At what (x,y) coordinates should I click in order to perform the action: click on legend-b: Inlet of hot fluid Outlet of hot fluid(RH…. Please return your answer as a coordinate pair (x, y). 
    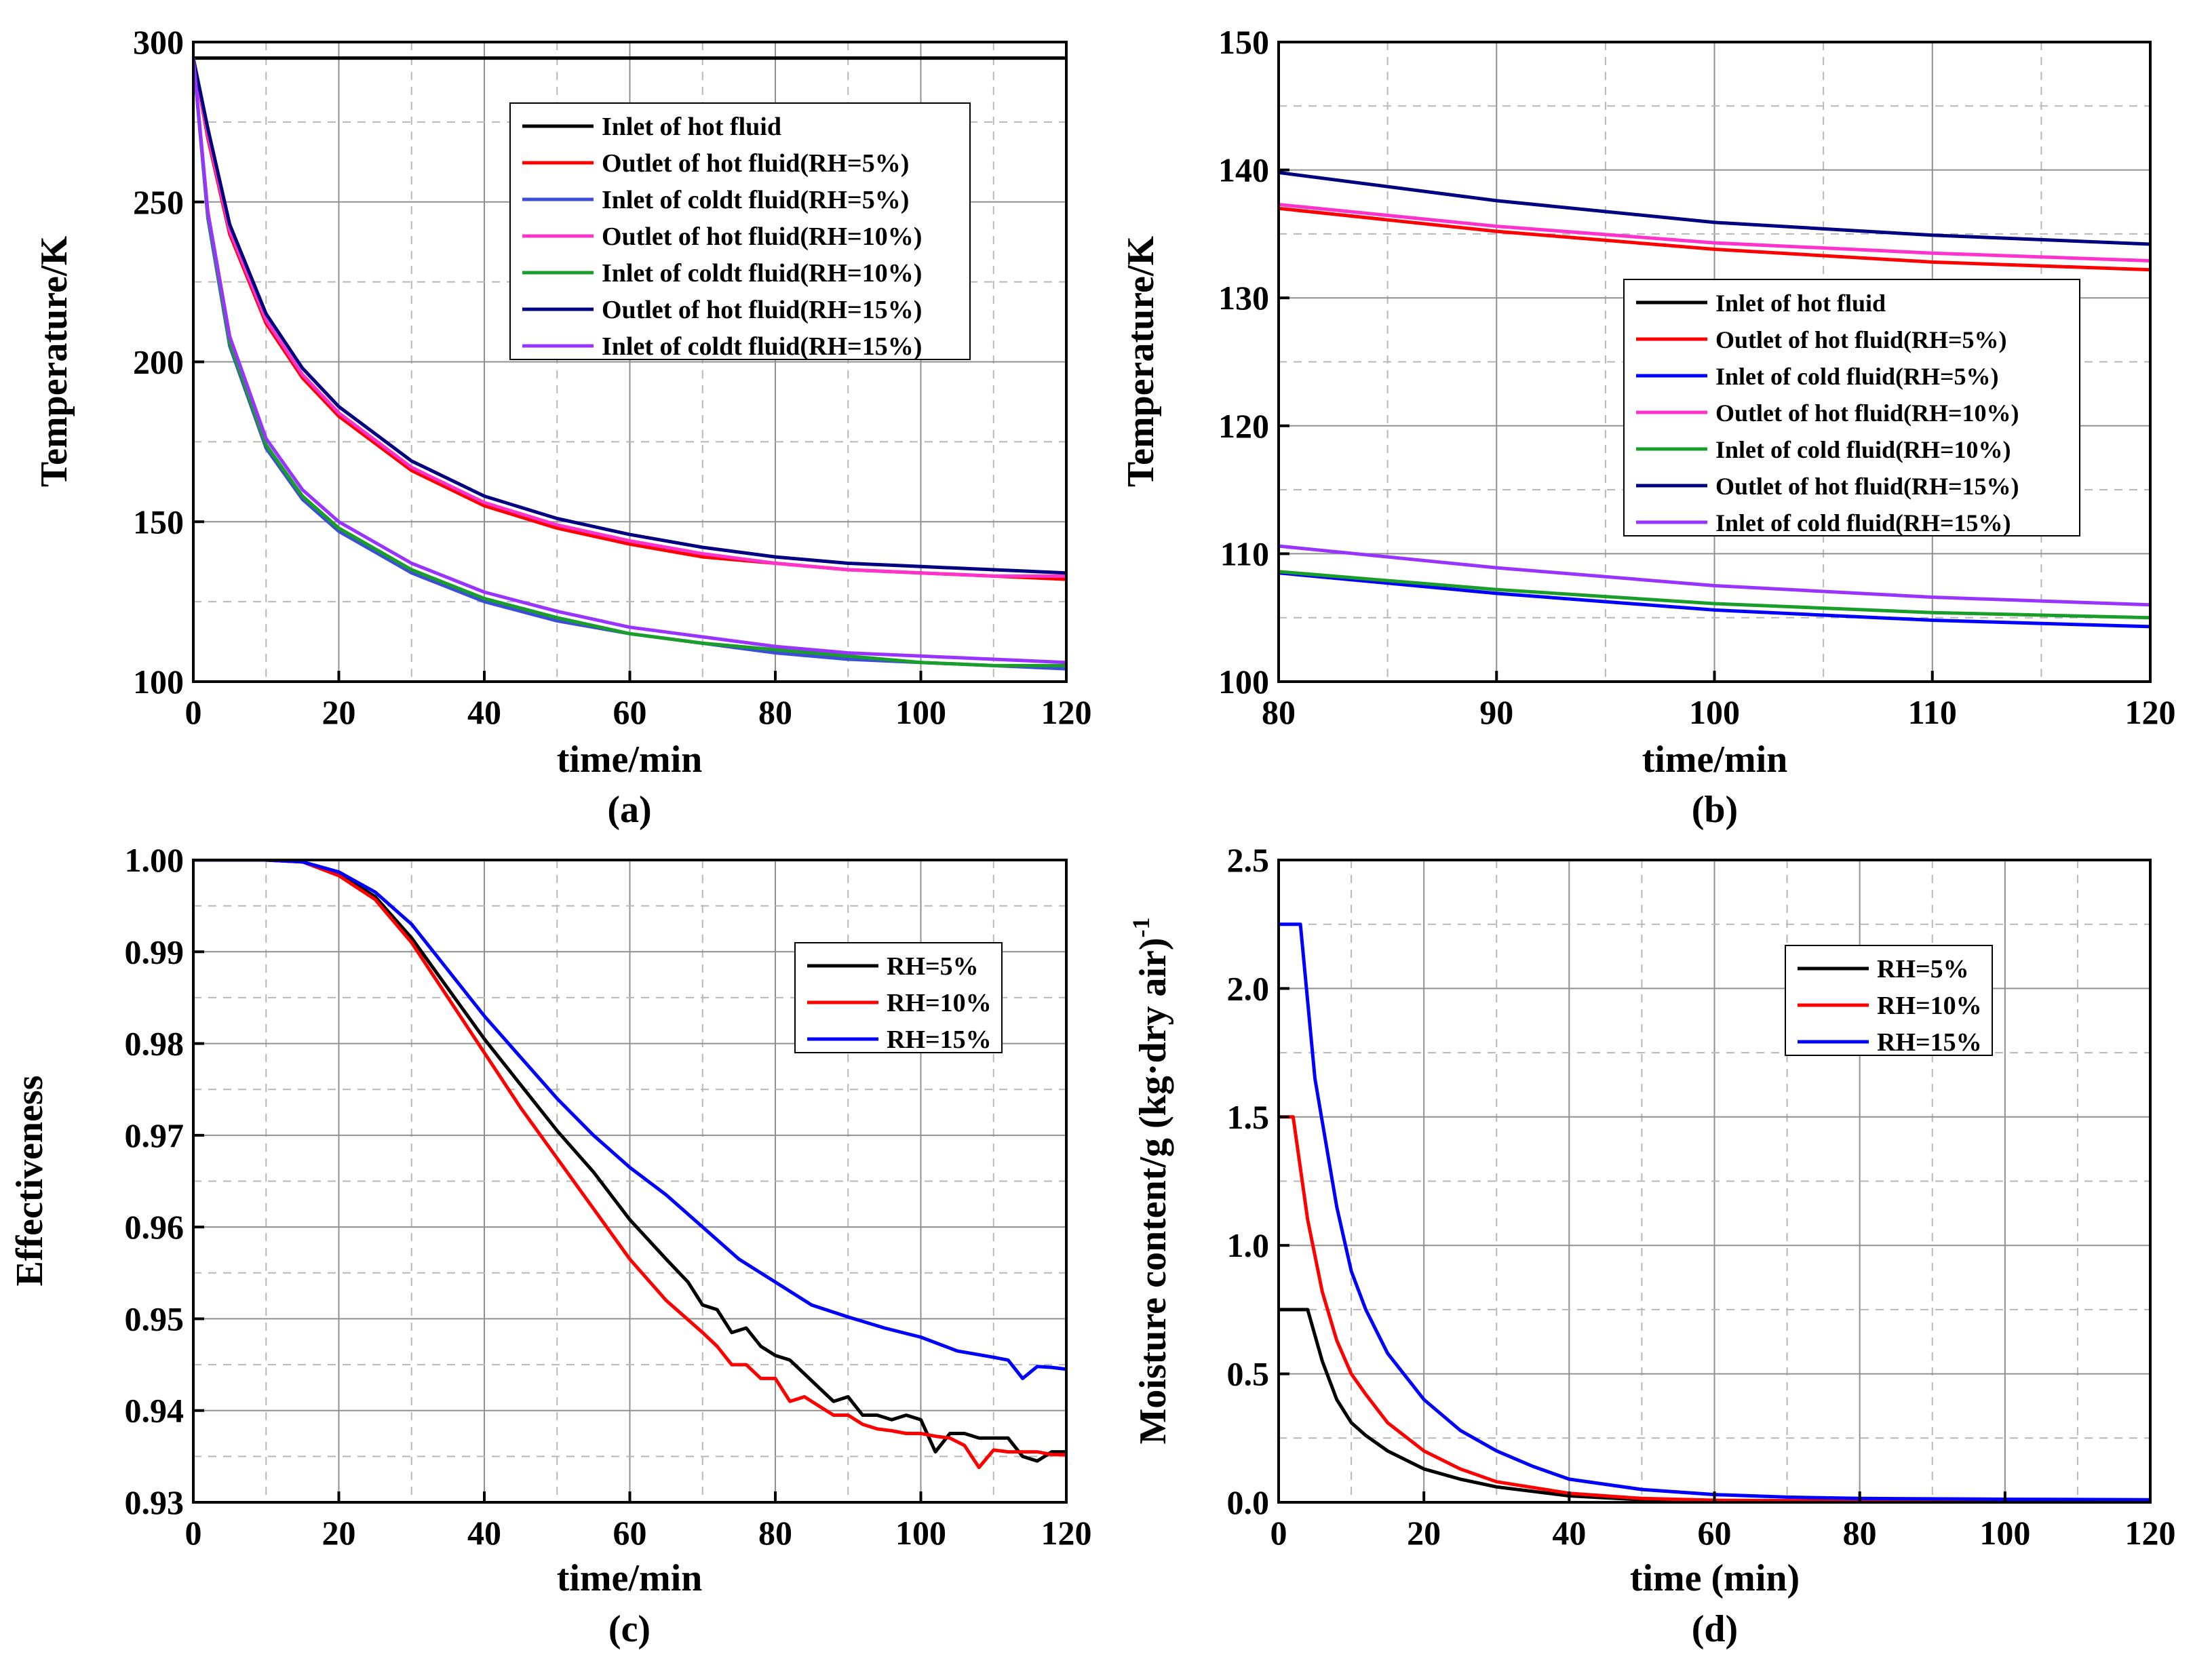
    Looking at the image, I should click on (1851, 407).